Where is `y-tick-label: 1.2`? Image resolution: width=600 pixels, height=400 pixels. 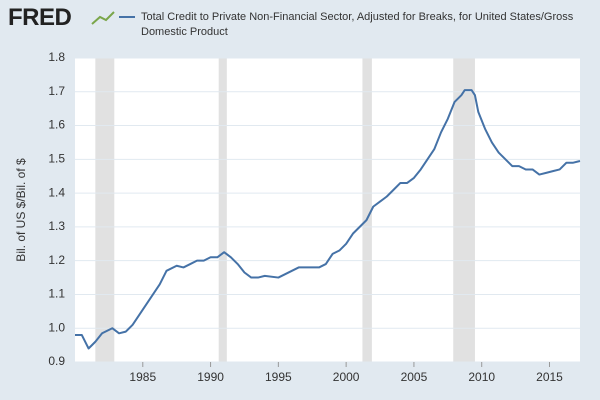 y-tick-label: 1.2 is located at coordinates (56, 260).